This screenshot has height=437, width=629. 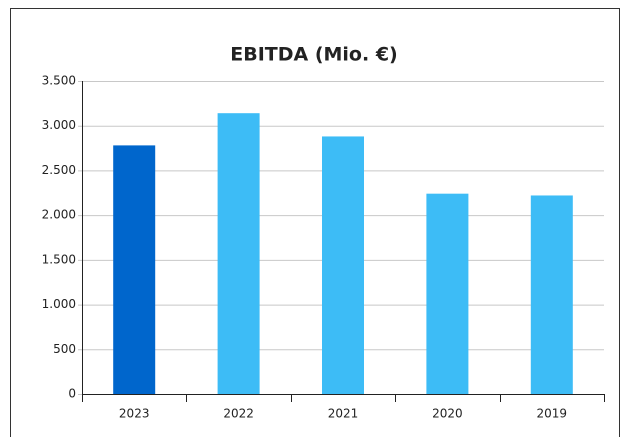 What do you see at coordinates (313, 55) in the screenshot?
I see `chart-title: EBITDA (Mio. €)` at bounding box center [313, 55].